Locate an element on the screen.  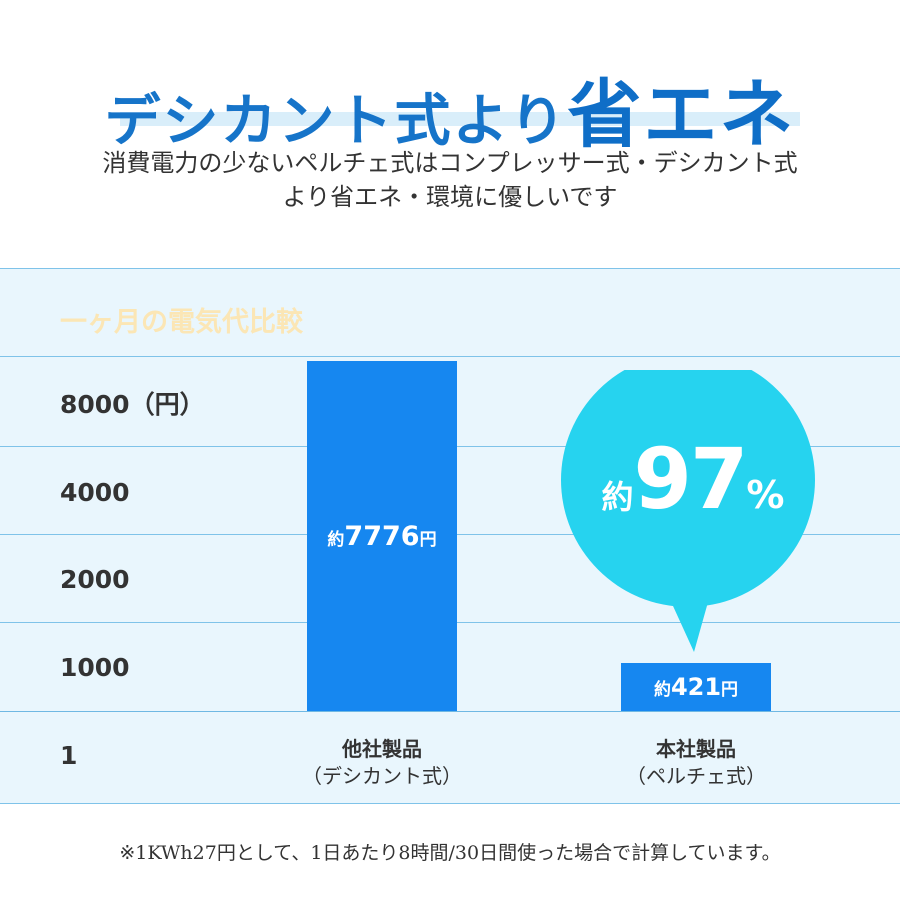
y-tick-label: 1 is located at coordinates (69, 755).